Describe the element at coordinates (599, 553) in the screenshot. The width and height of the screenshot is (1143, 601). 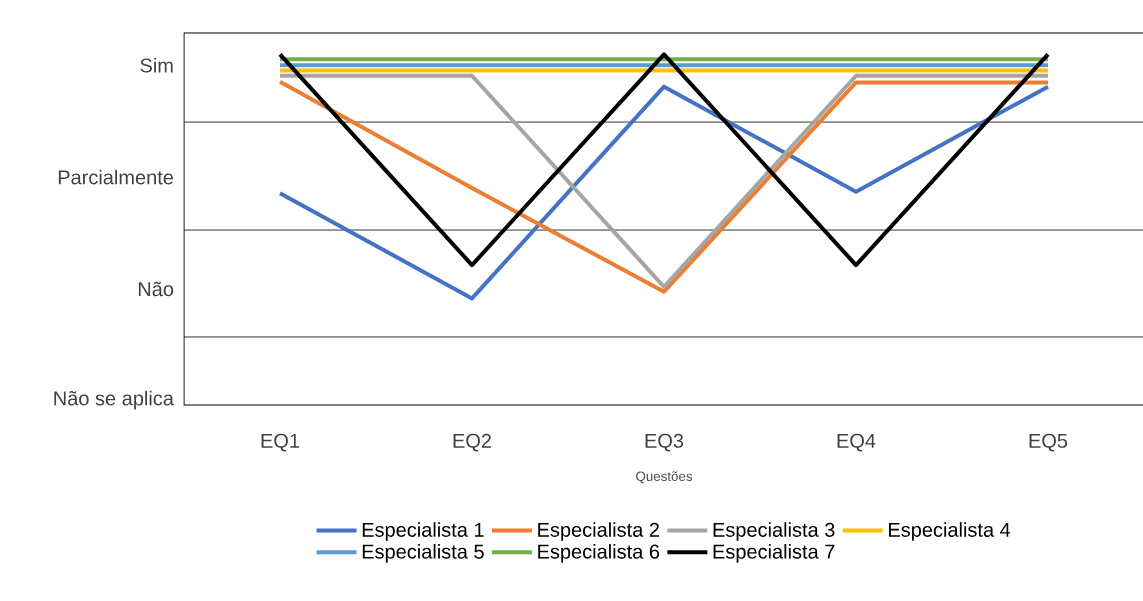
I see `legend-label: Especialista 6` at that location.